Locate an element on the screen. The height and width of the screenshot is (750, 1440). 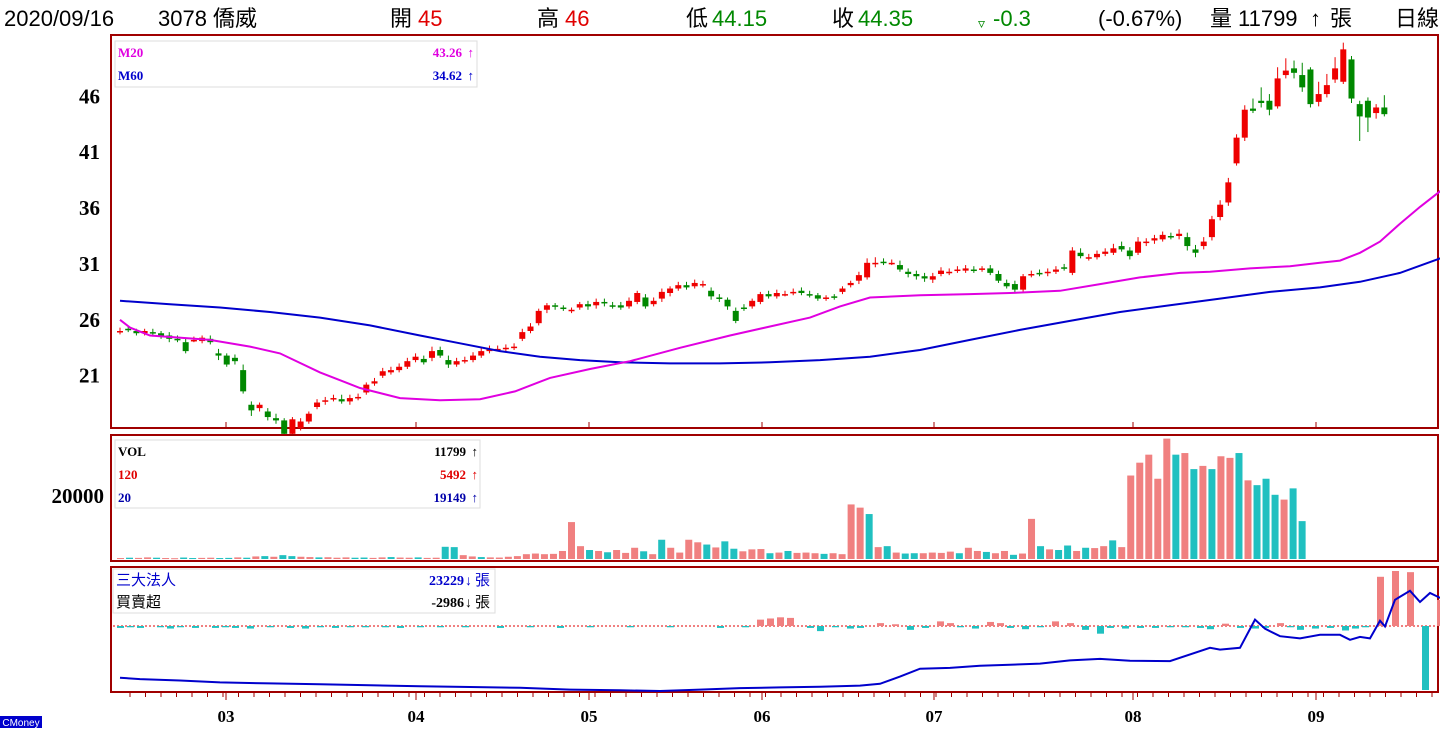
x-tick-label: 04 is located at coordinates (417, 716).